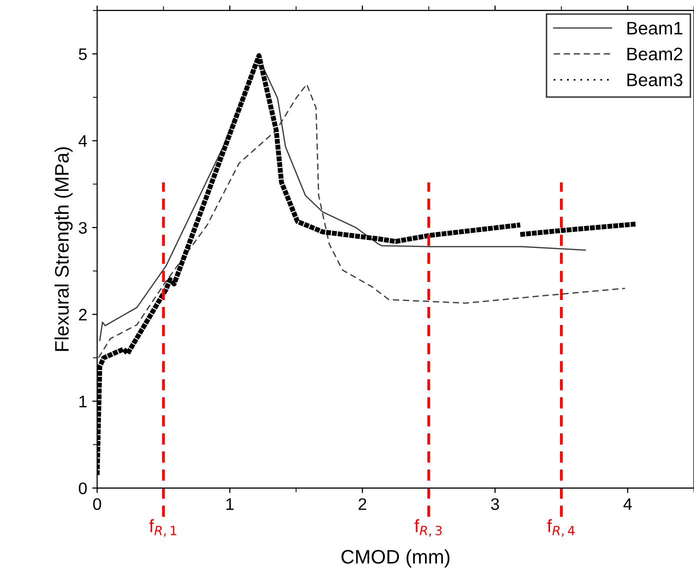  What do you see at coordinates (82, 141) in the screenshot?
I see `y-tick-label: 4` at bounding box center [82, 141].